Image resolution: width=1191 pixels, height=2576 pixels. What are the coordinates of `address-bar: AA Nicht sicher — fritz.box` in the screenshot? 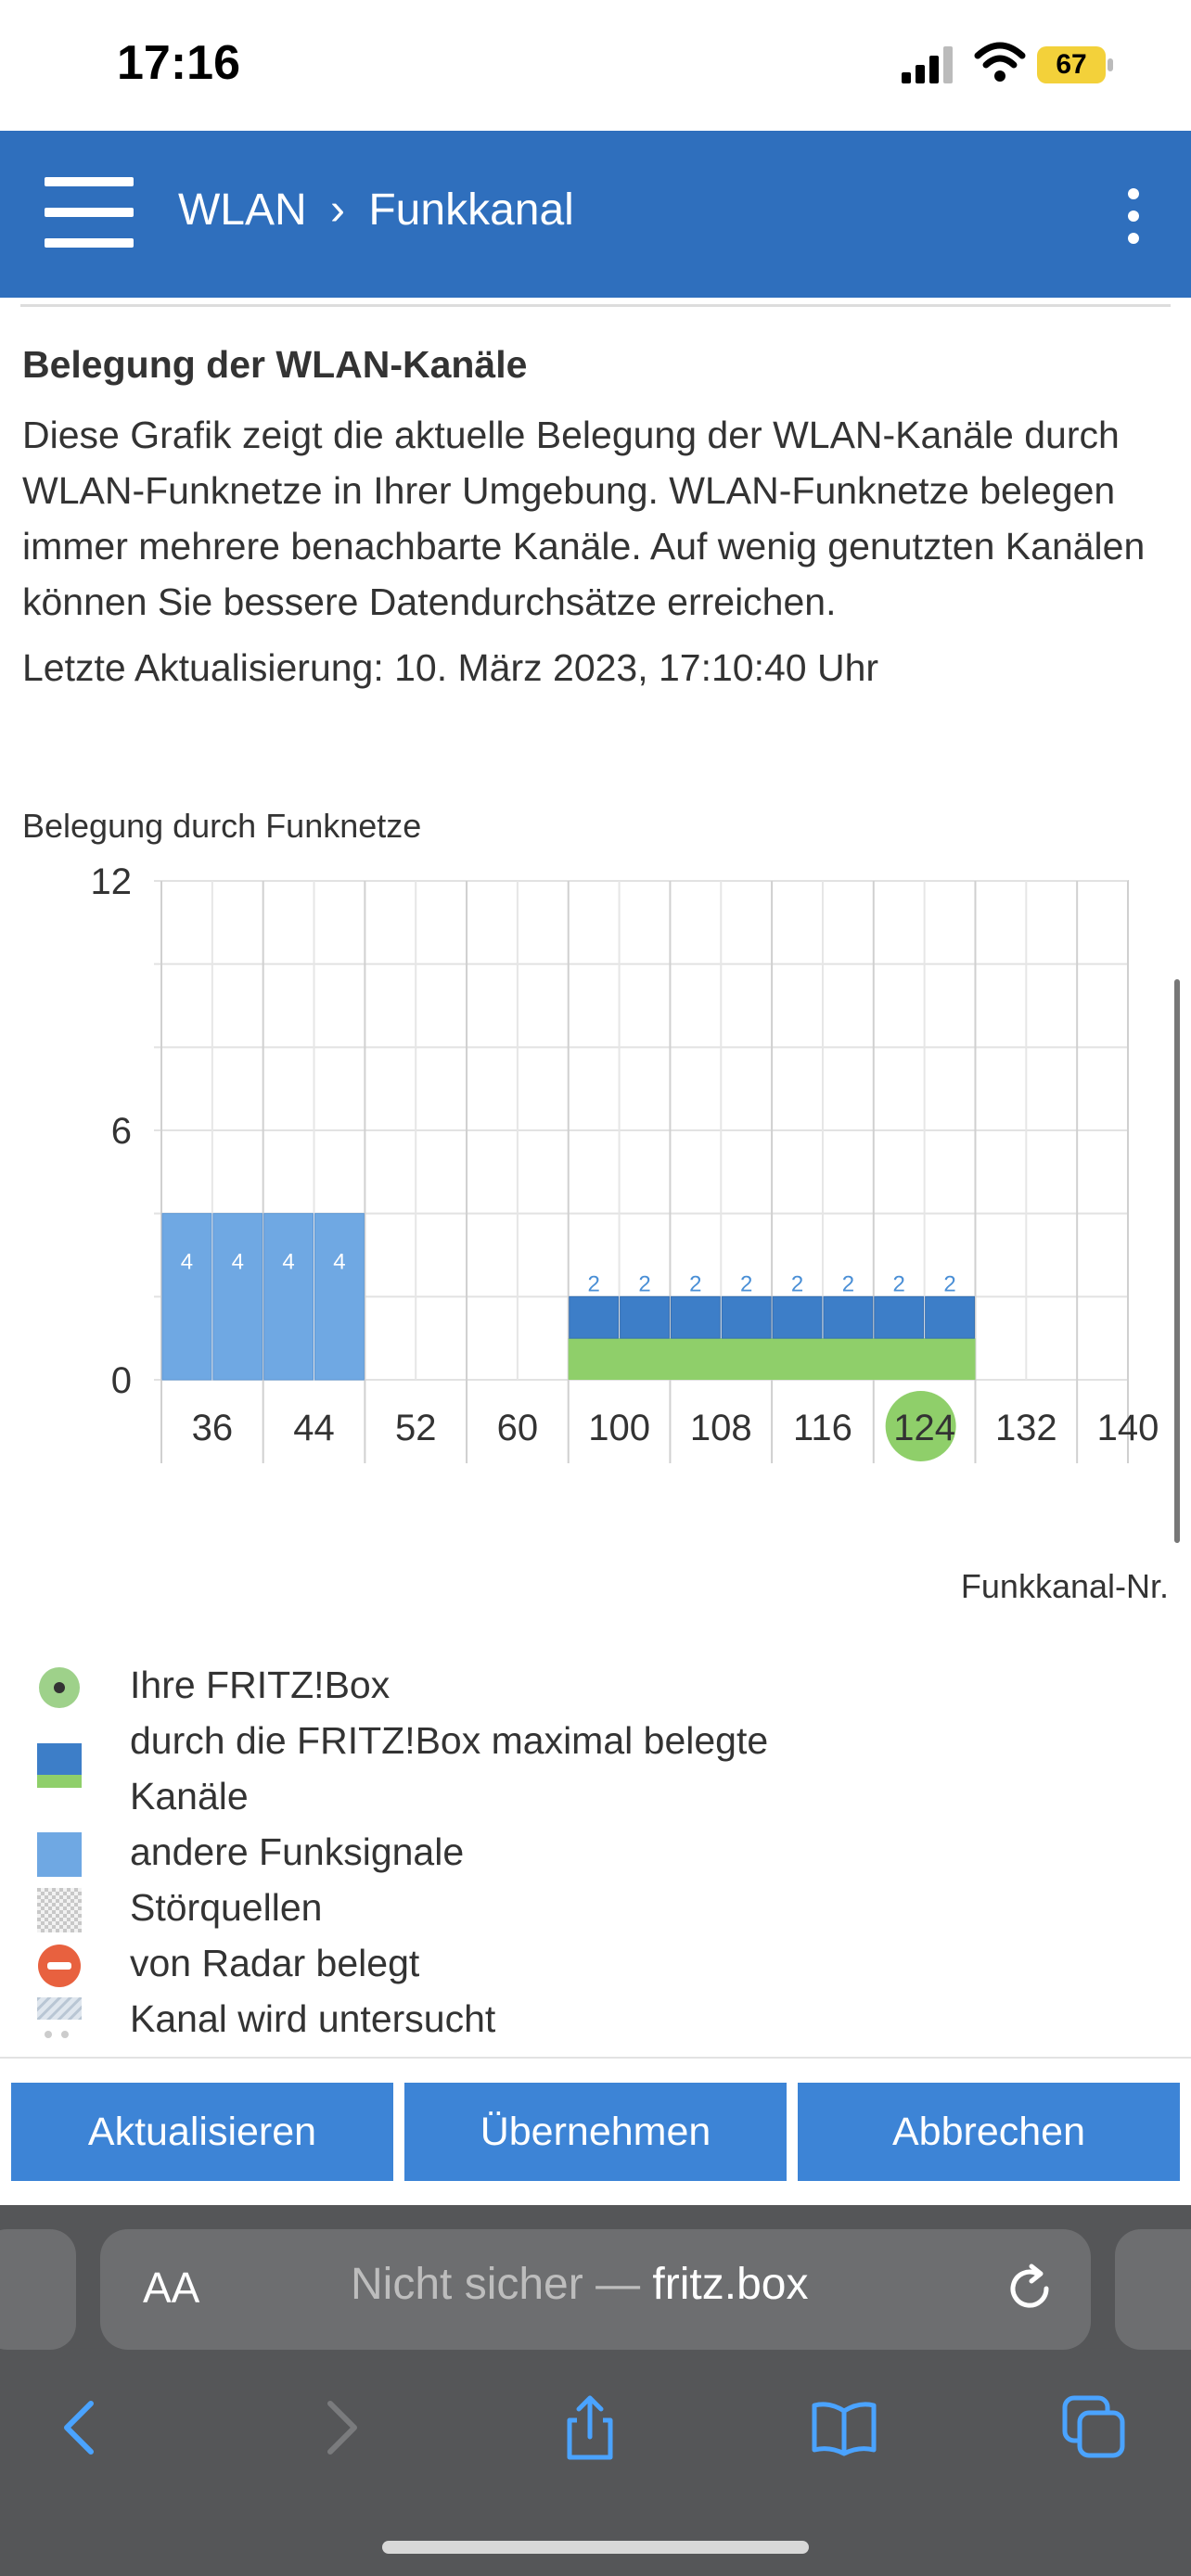 It's located at (595, 2289).